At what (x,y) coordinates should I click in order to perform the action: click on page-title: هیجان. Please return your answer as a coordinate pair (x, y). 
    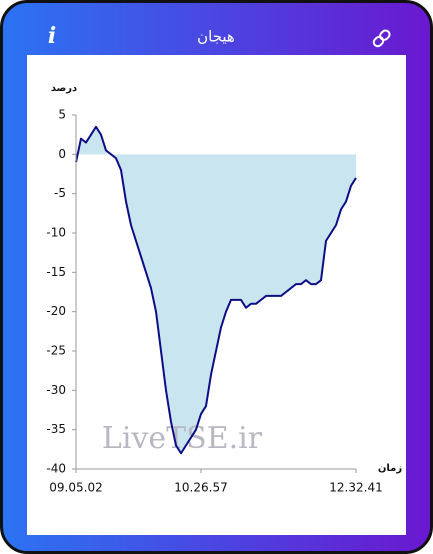
    Looking at the image, I should click on (216, 37).